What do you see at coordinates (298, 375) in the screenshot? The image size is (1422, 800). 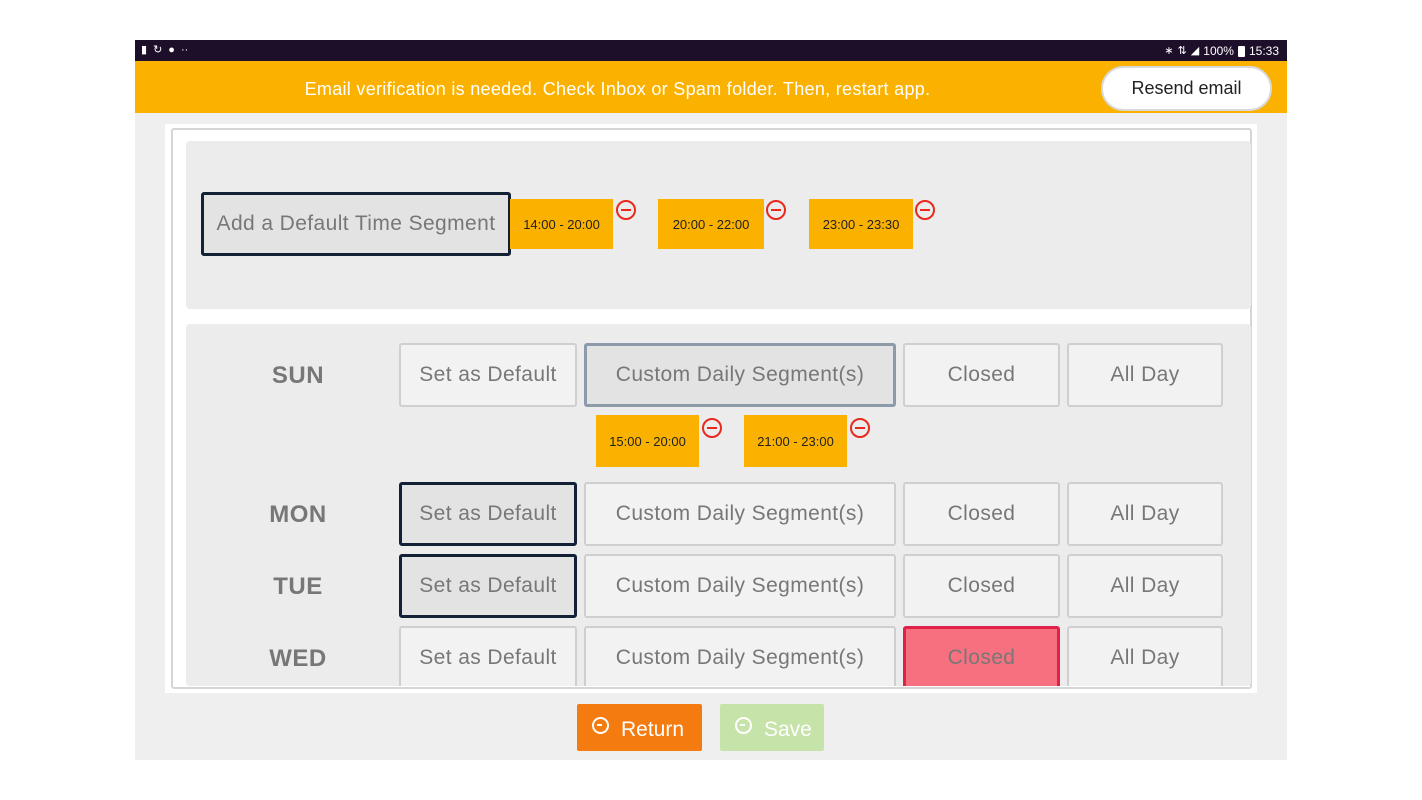 I see `day-label-sun: SUN` at bounding box center [298, 375].